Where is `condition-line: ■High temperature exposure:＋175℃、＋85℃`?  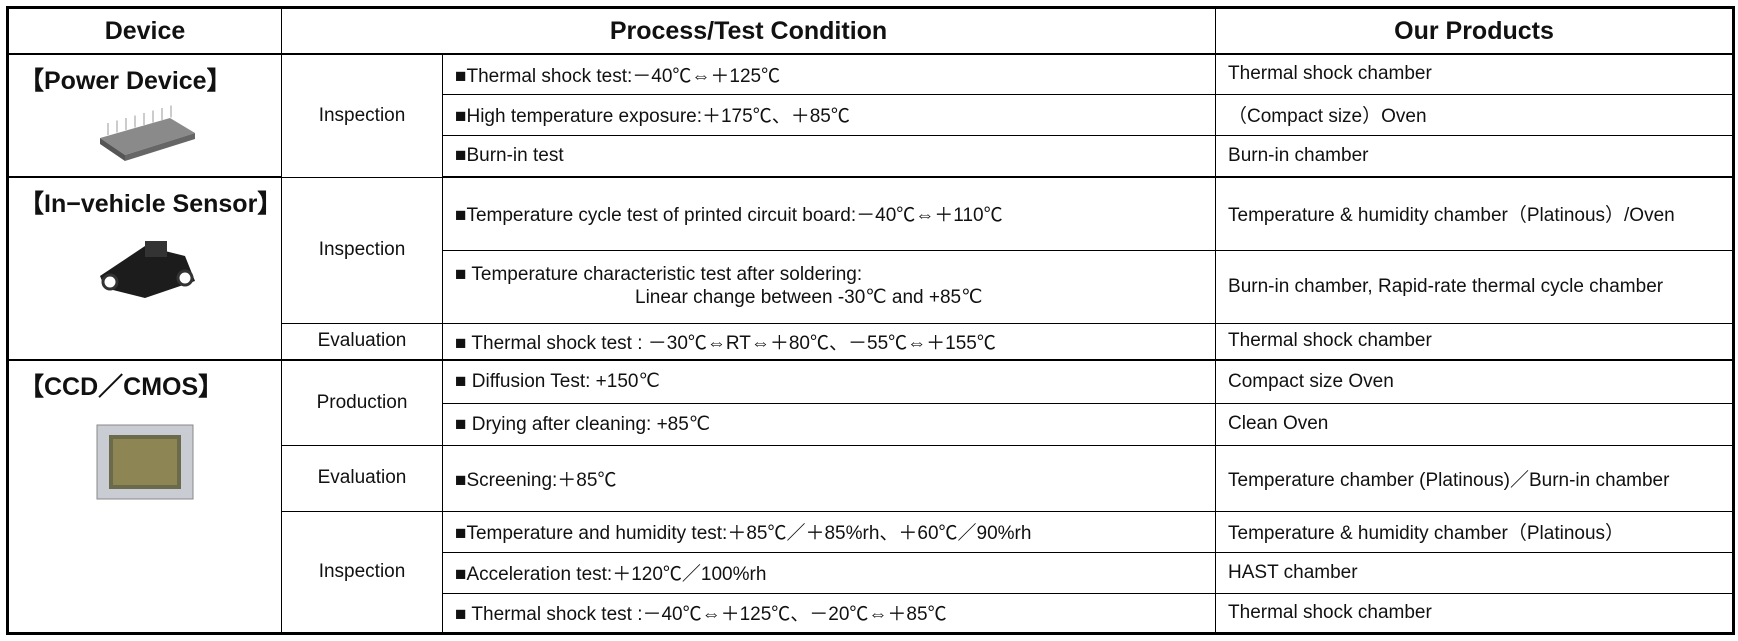 condition-line: ■High temperature exposure:＋175℃、＋85℃ is located at coordinates (652, 116).